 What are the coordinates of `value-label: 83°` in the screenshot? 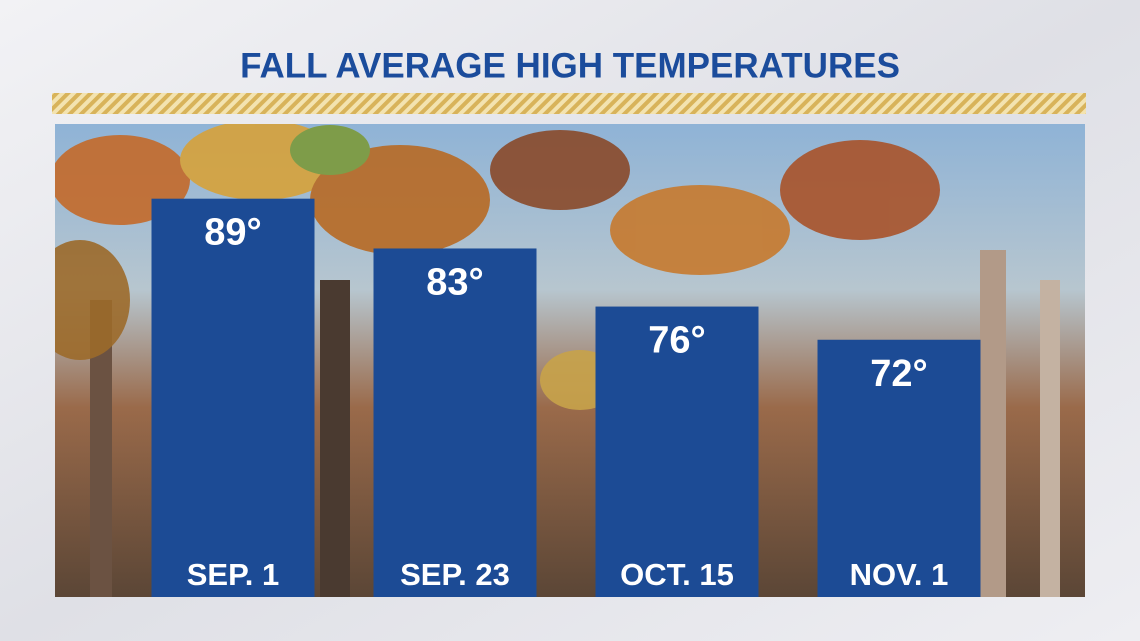 It's located at (454, 283).